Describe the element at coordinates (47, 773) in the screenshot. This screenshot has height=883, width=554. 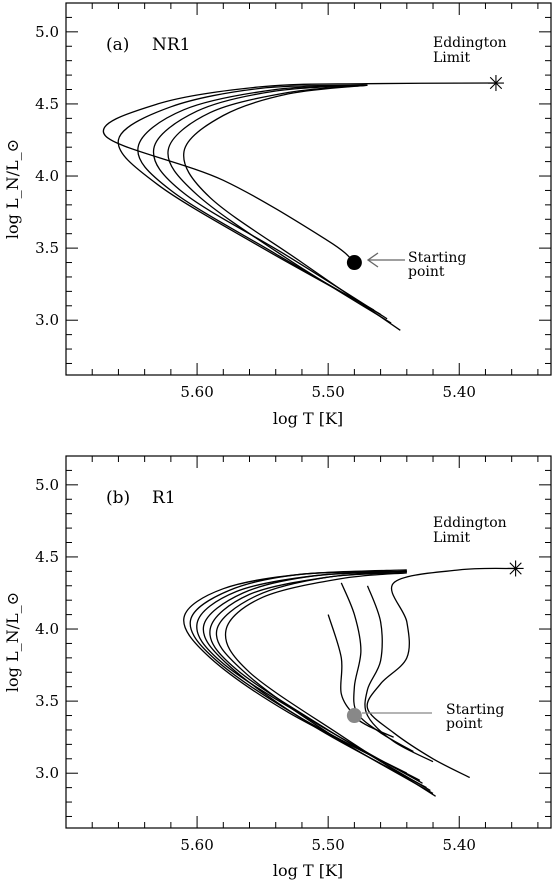
I see `y-tick-label-b: 3.0` at that location.